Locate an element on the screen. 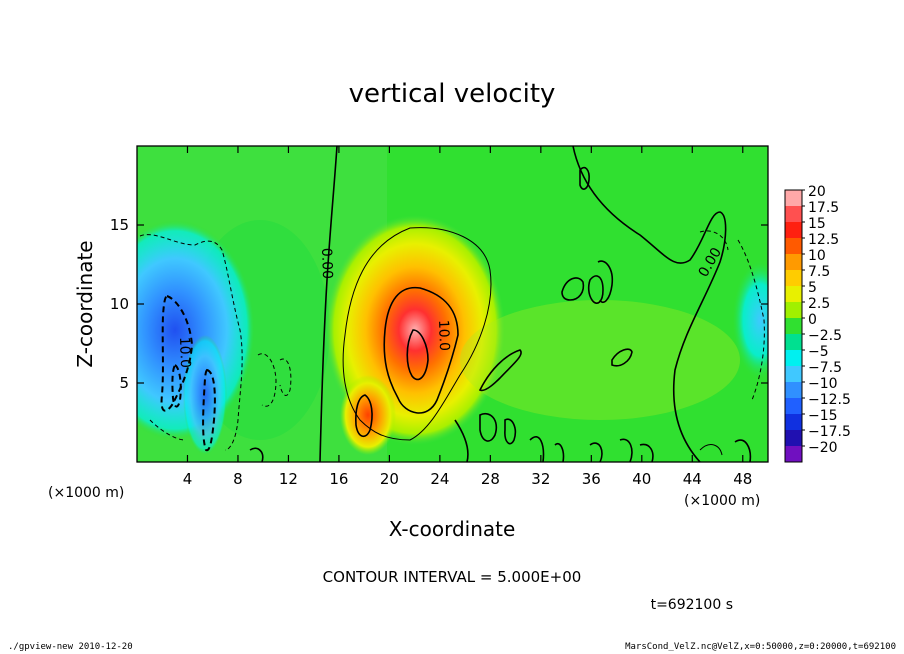 Image resolution: width=904 pixels, height=654 pixels. footer-left: ./gpview-new 2010-12-20 is located at coordinates (70, 647).